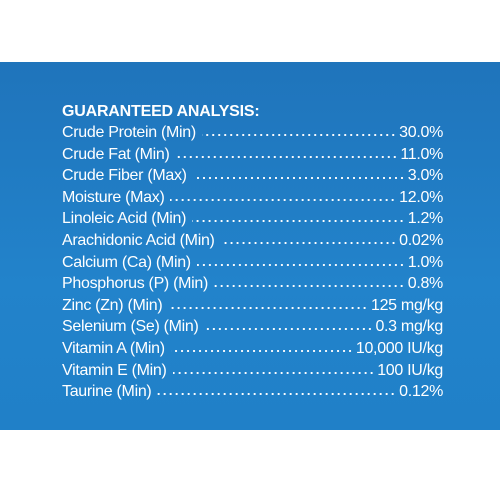 This screenshot has height=500, width=500. Describe the element at coordinates (421, 240) in the screenshot. I see `nutrient-value: 0.02%` at that location.